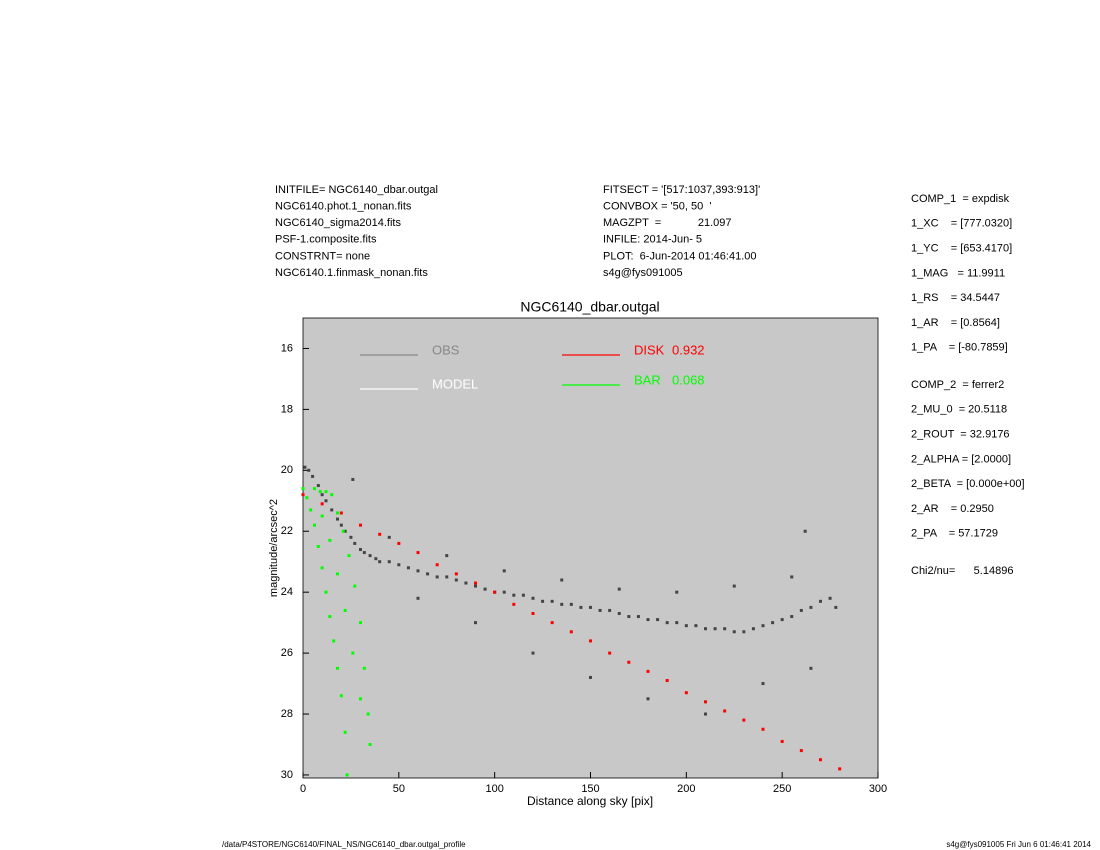 This screenshot has height=850, width=1100. What do you see at coordinates (688, 379) in the screenshot?
I see `legend-fraction: 0.068` at bounding box center [688, 379].